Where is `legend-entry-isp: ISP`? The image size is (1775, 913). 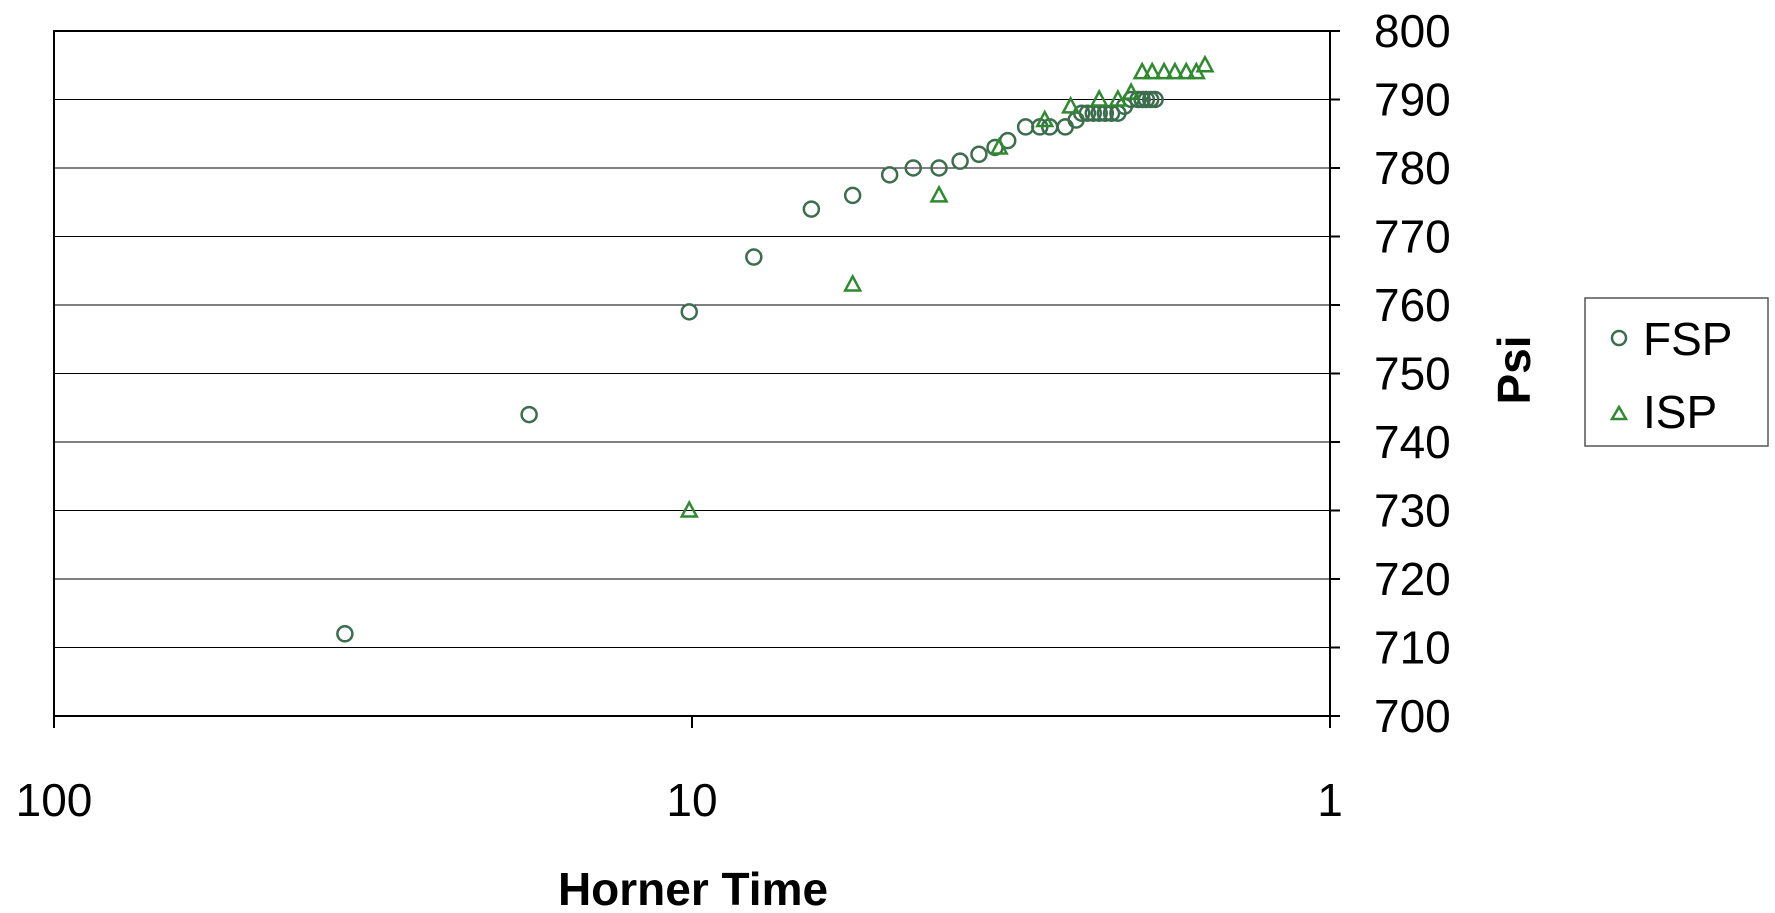
legend-entry-isp: ISP is located at coordinates (1663, 412).